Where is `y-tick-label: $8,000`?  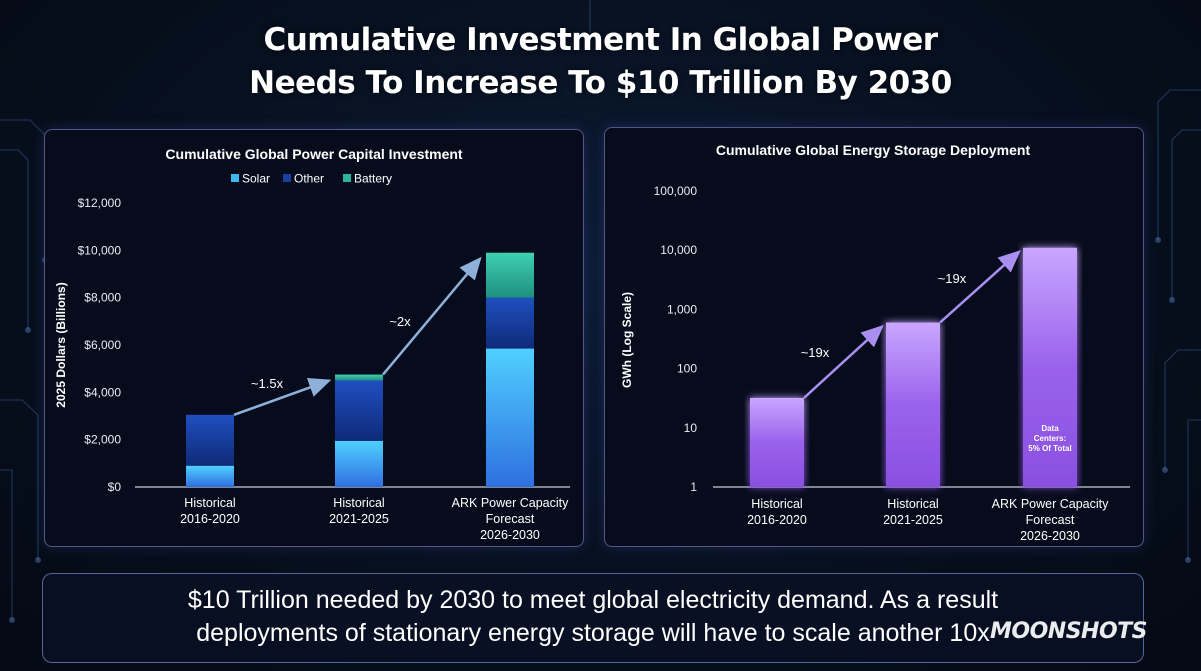 y-tick-label: $8,000 is located at coordinates (102, 298).